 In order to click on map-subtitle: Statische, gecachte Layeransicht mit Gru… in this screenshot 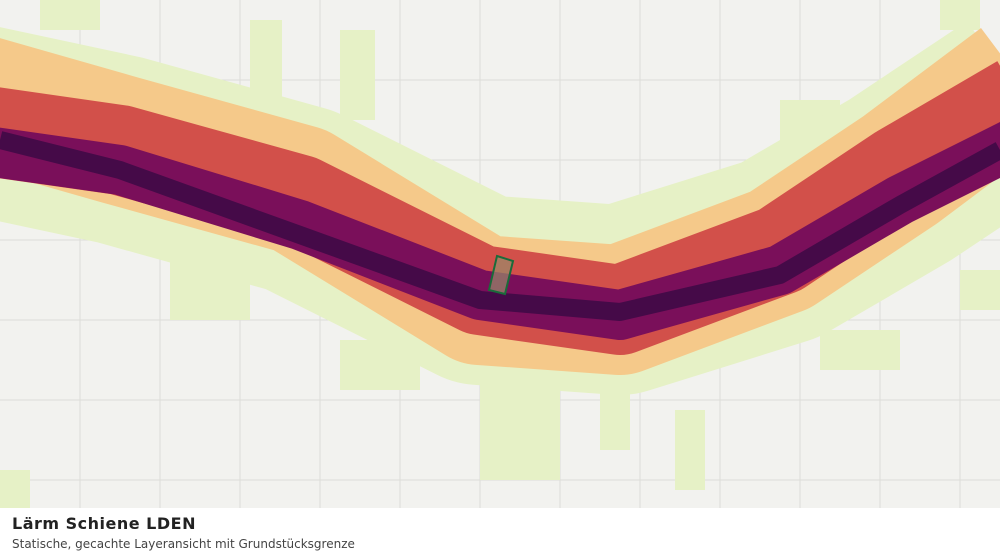, I will do `click(183, 544)`.